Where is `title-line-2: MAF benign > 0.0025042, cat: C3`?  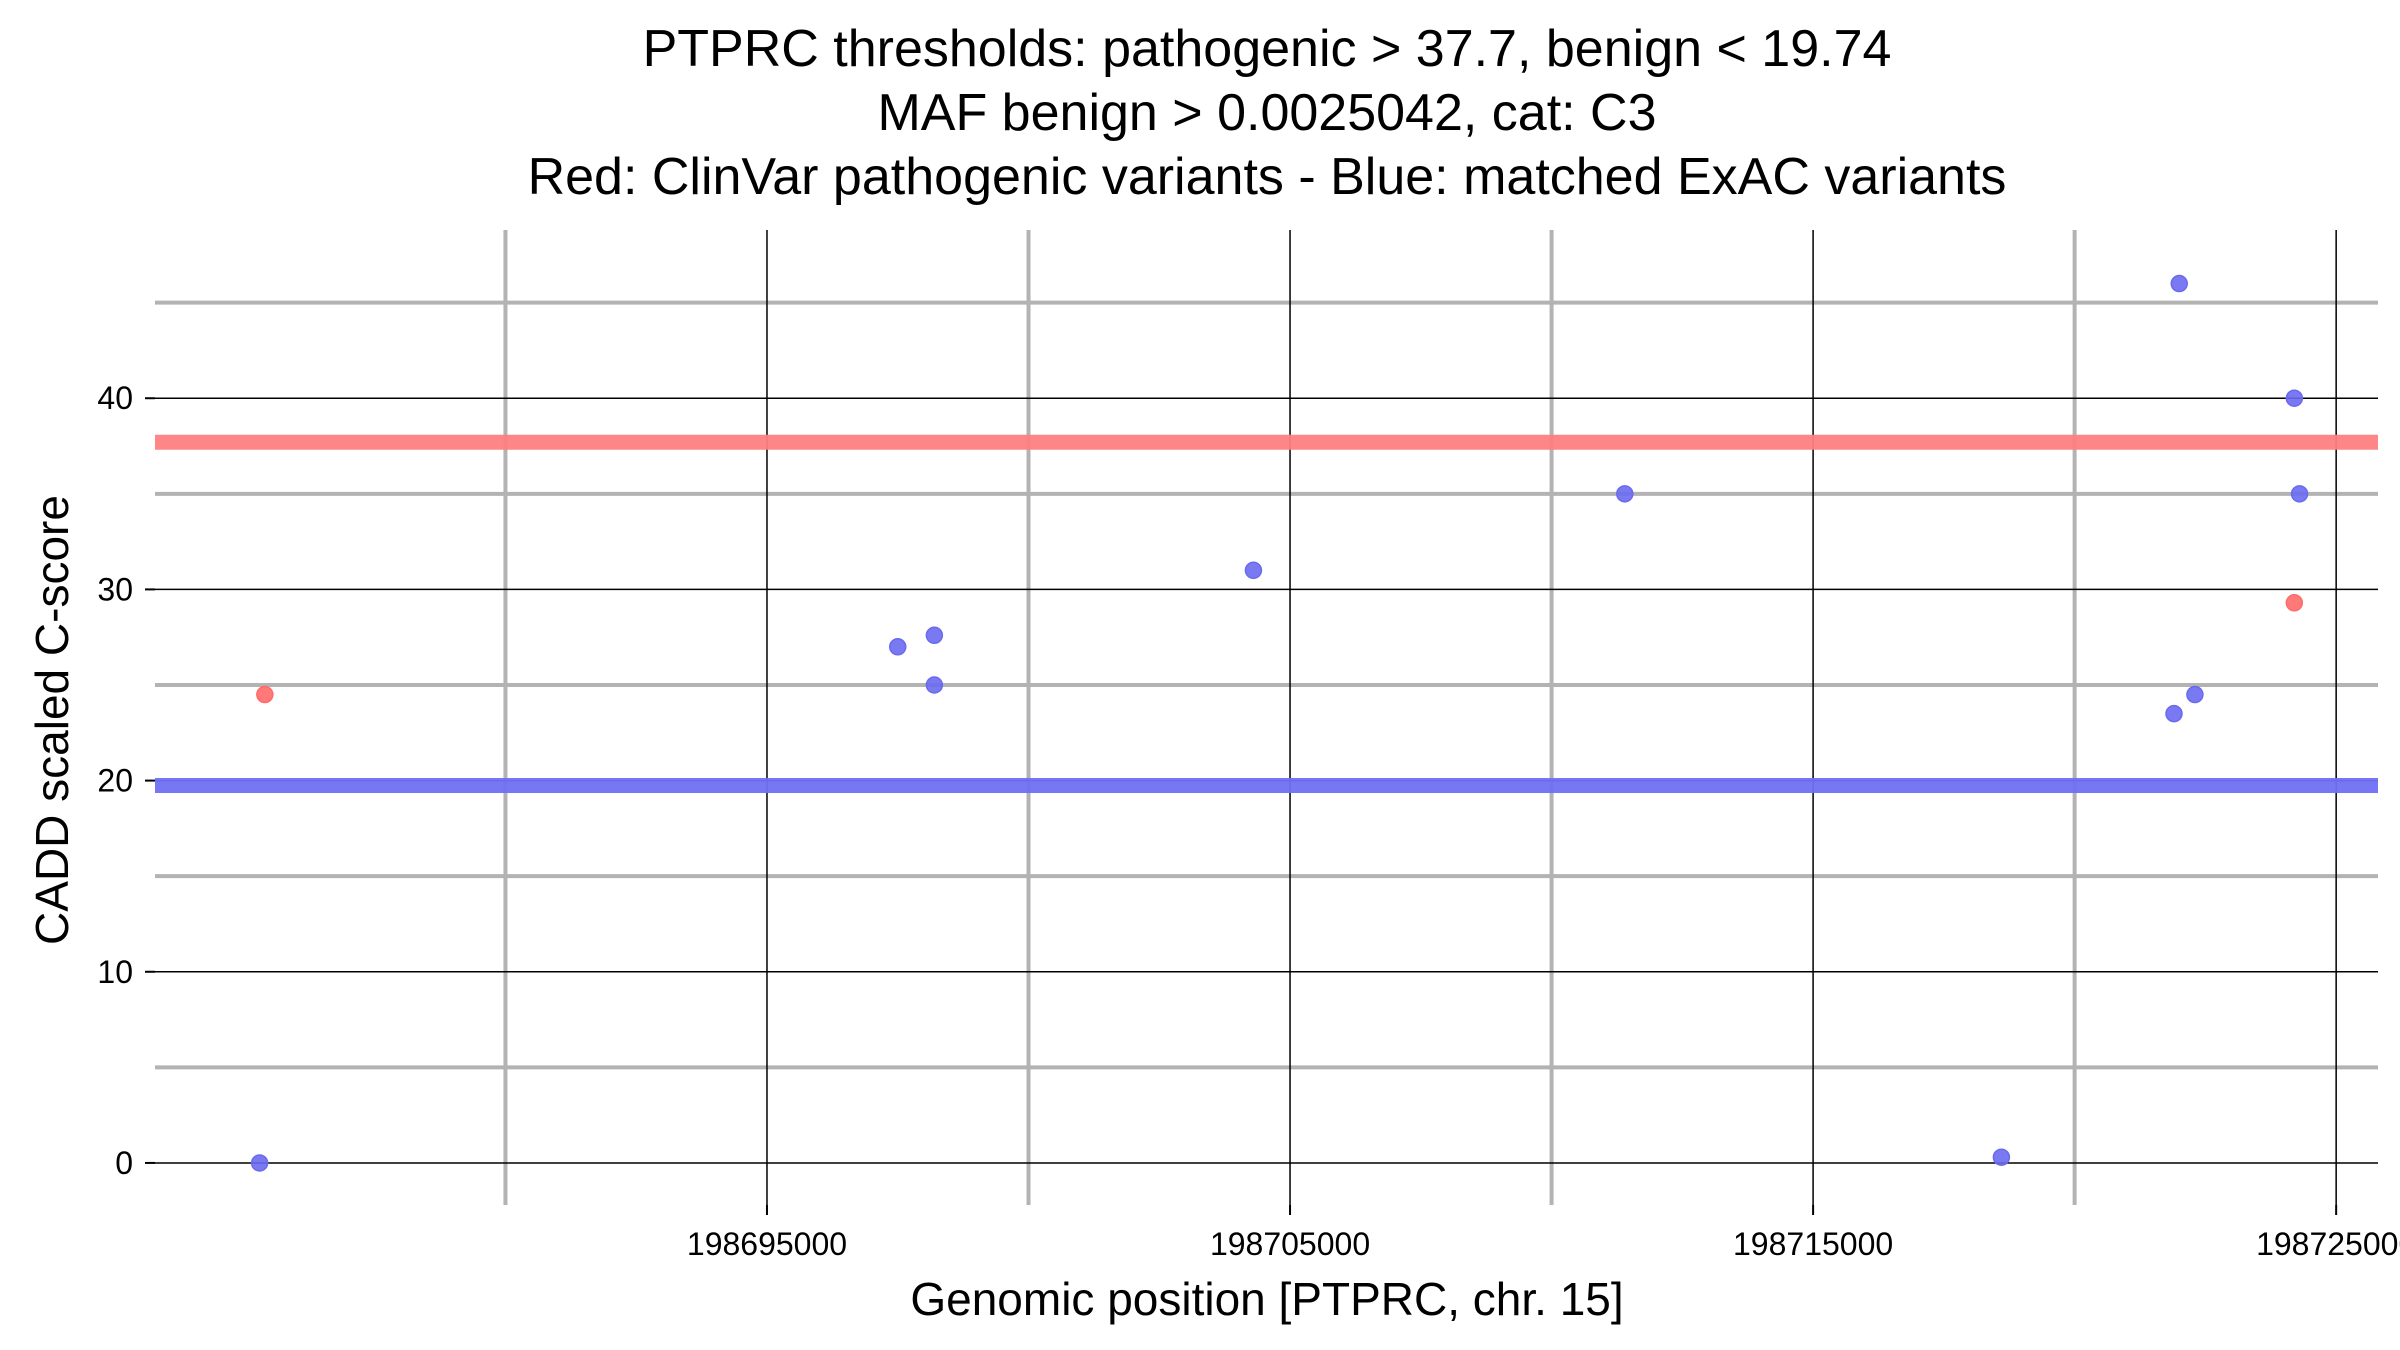
title-line-2: MAF benign > 0.0025042, cat: C3 is located at coordinates (1266, 113).